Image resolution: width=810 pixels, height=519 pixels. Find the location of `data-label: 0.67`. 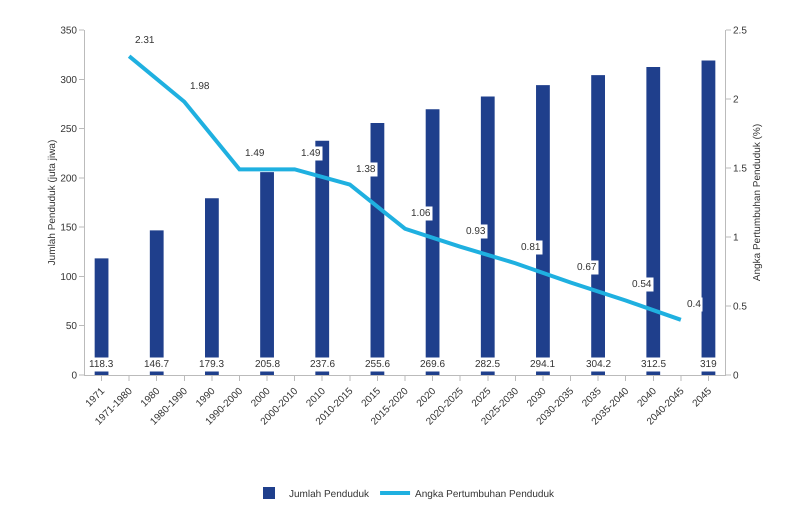

data-label: 0.67 is located at coordinates (587, 267).